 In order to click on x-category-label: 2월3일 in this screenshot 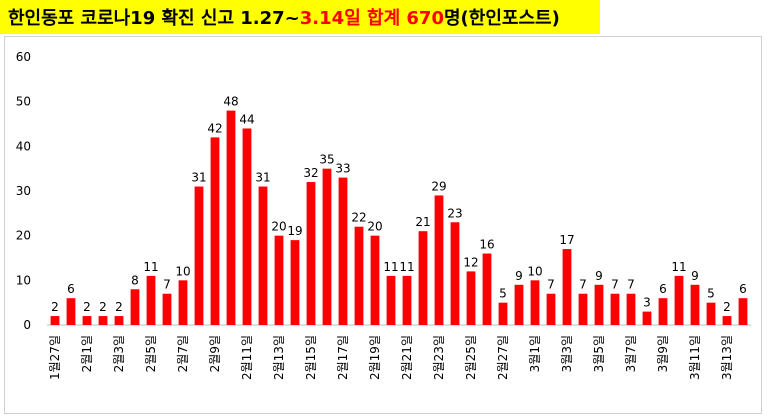, I will do `click(119, 353)`.